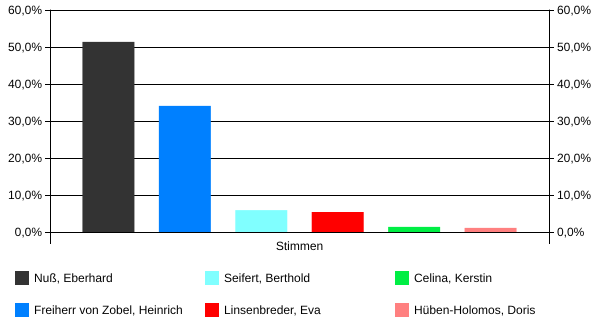  I want to click on legend-label: Linsenbreder, Eva, so click(273, 310).